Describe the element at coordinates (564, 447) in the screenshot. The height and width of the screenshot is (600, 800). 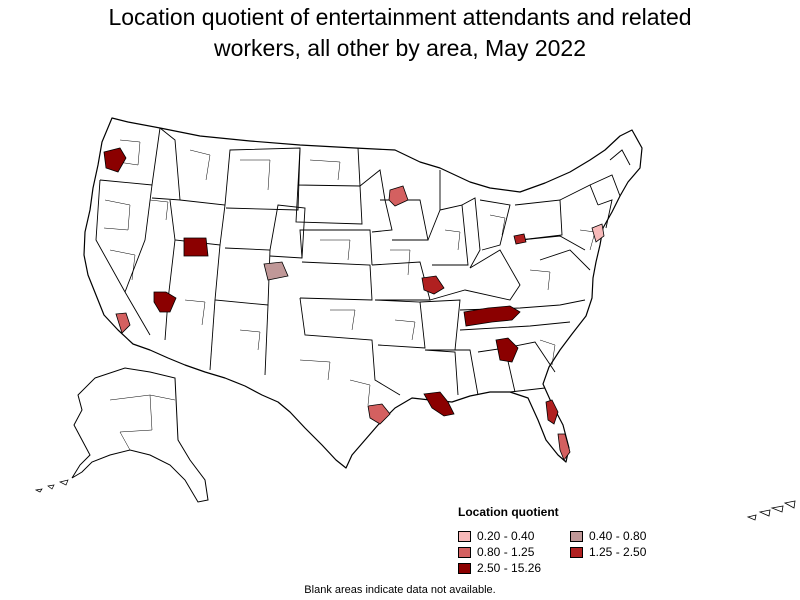
I see `area-miami-fl` at that location.